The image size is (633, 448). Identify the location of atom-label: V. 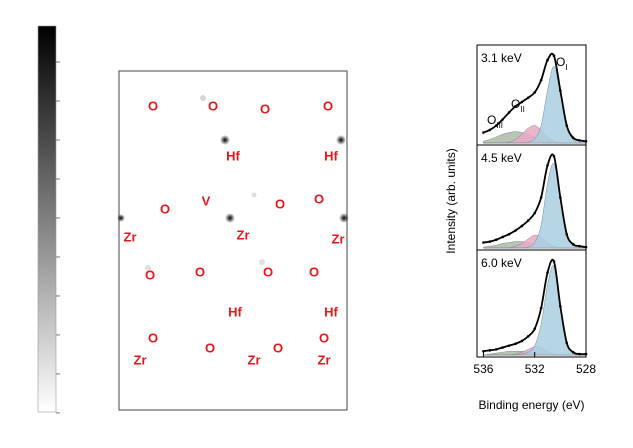
(206, 200).